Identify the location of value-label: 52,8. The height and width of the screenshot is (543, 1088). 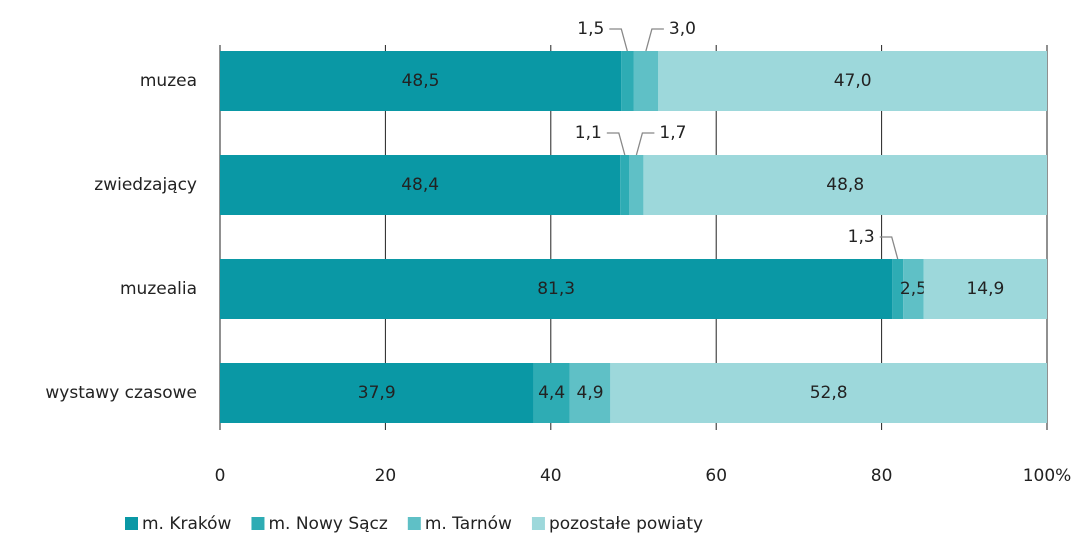
(829, 393).